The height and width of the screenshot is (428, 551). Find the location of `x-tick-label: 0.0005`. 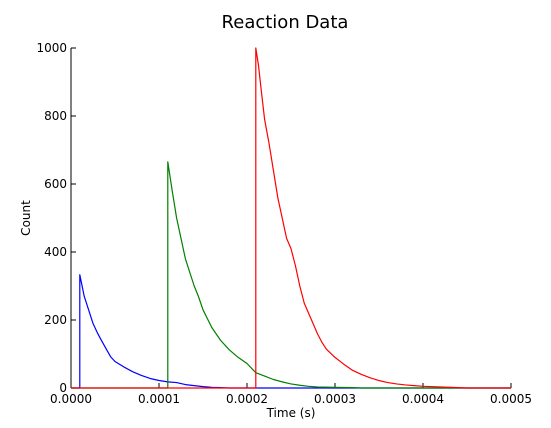

x-tick-label: 0.0005 is located at coordinates (511, 399).